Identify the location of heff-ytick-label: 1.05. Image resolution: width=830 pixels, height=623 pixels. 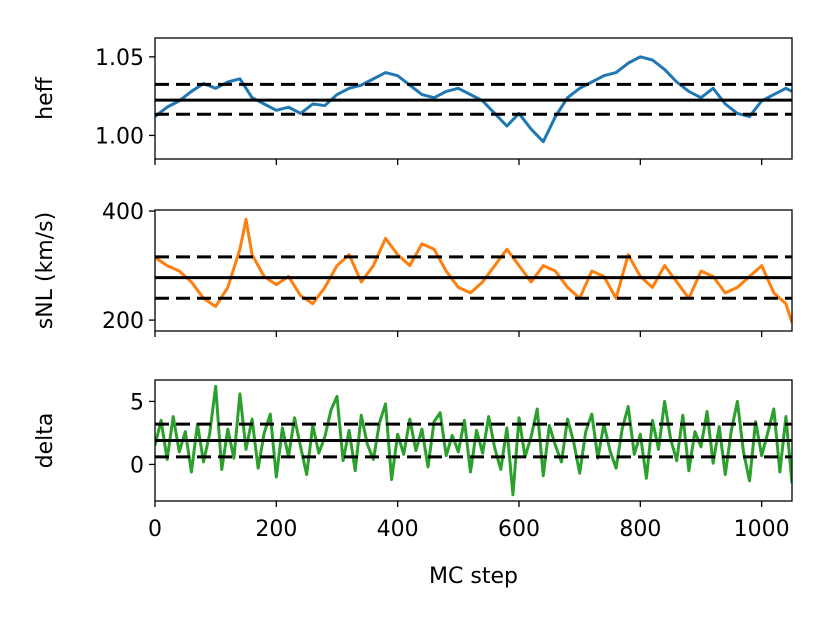
(119, 58).